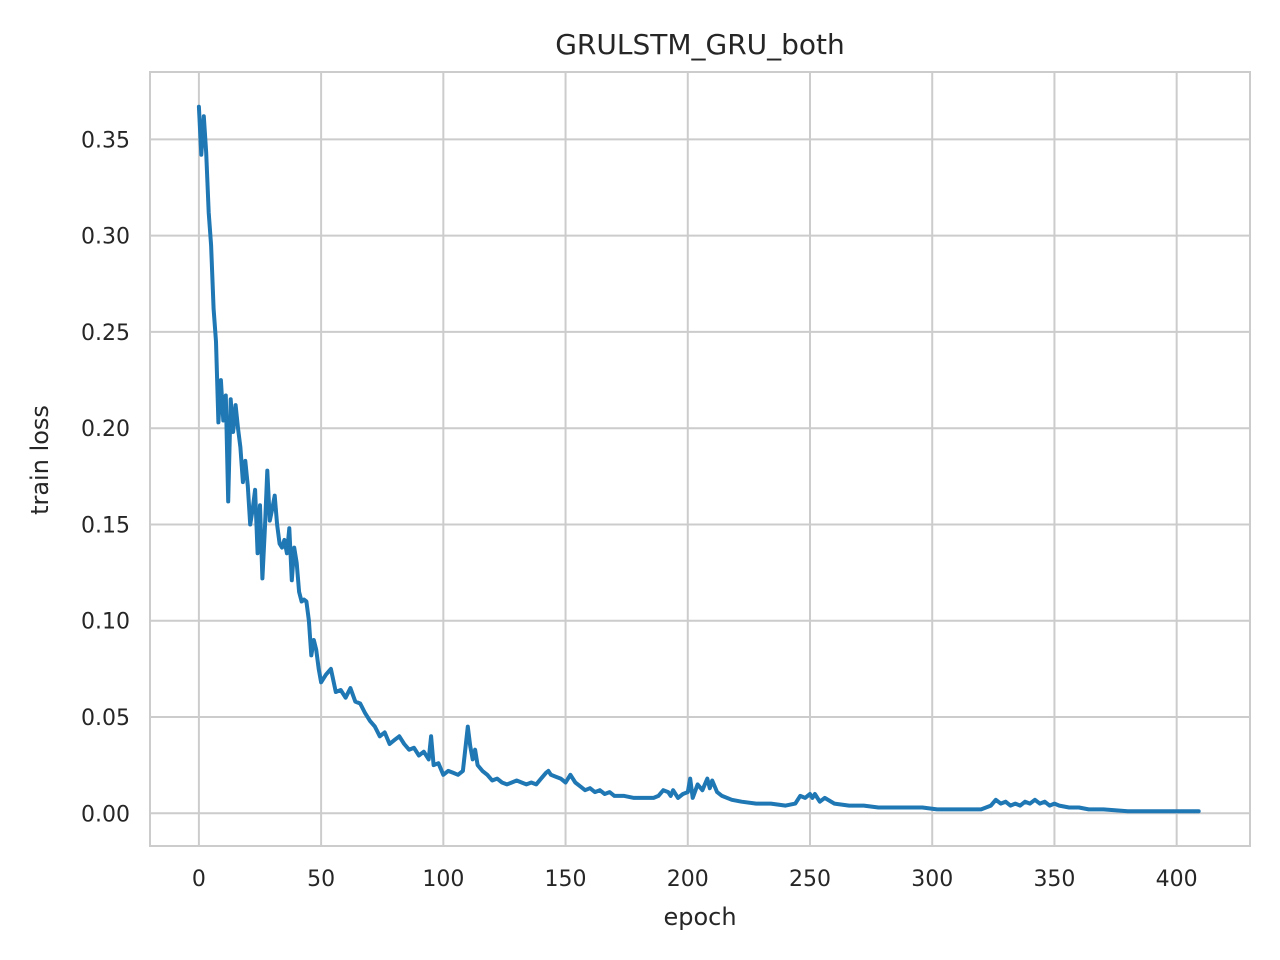  Describe the element at coordinates (321, 879) in the screenshot. I see `x-tick-label: 50` at that location.